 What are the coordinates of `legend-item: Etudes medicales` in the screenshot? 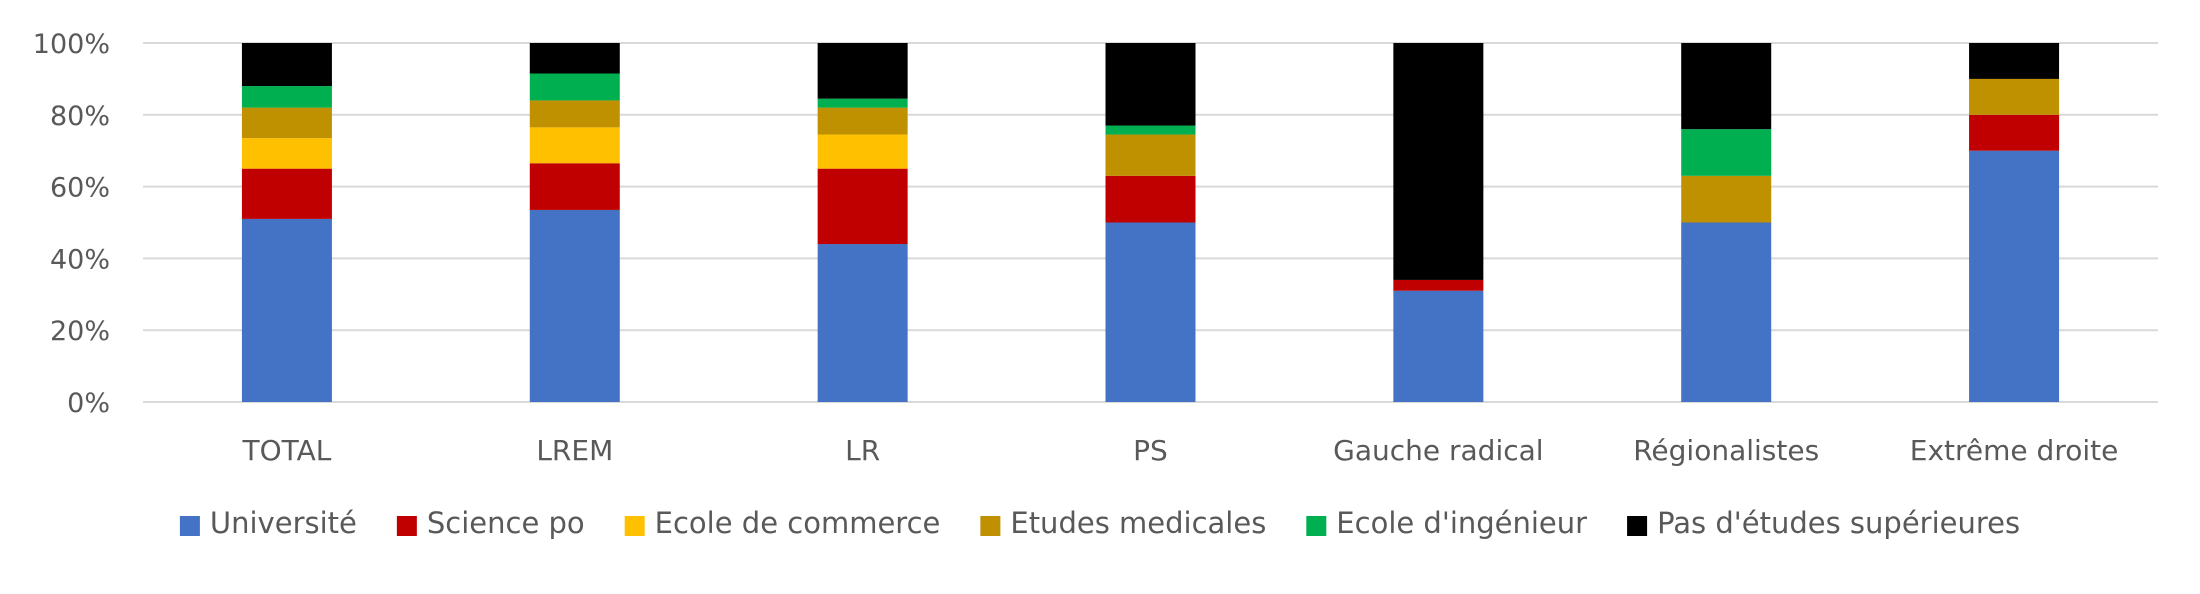 It's located at (1123, 523).